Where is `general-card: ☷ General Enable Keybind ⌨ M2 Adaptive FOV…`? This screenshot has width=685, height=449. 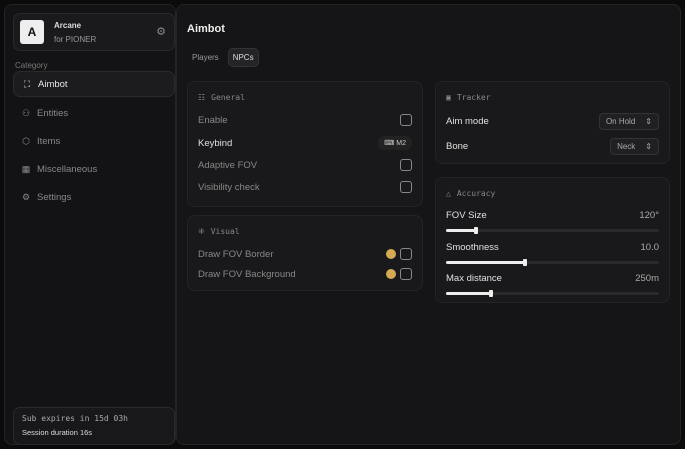
general-card: ☷ General Enable Keybind ⌨ M2 Adaptive FOV… is located at coordinates (305, 144).